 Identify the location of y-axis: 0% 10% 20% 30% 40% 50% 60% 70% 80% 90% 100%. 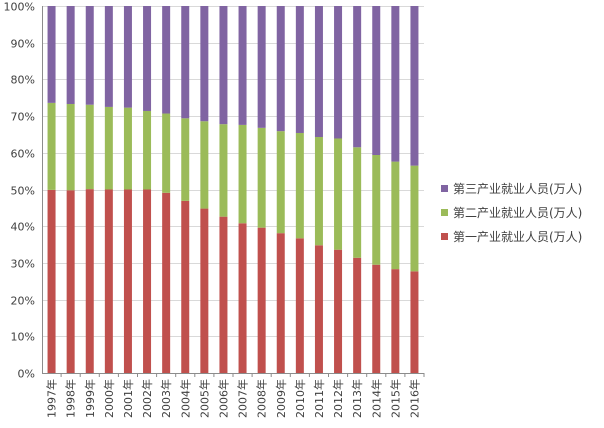
(23, 191).